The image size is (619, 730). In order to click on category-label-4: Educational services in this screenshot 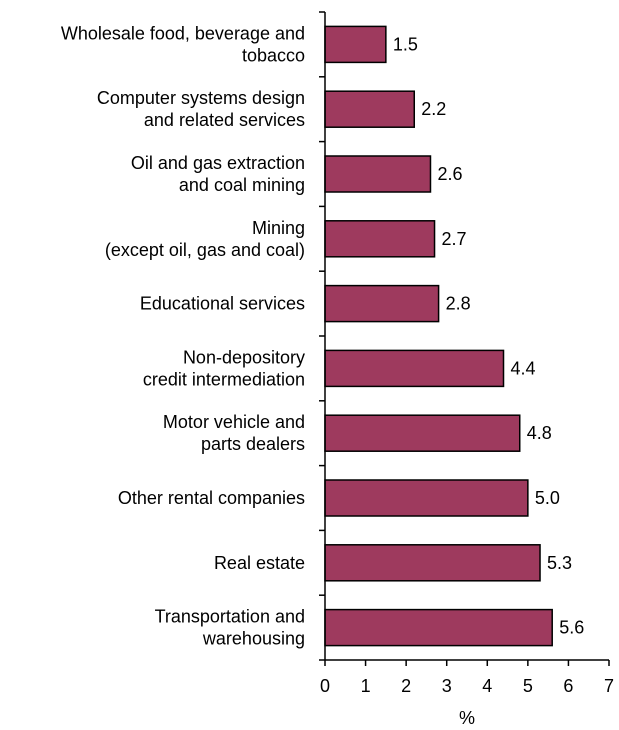, I will do `click(222, 304)`.